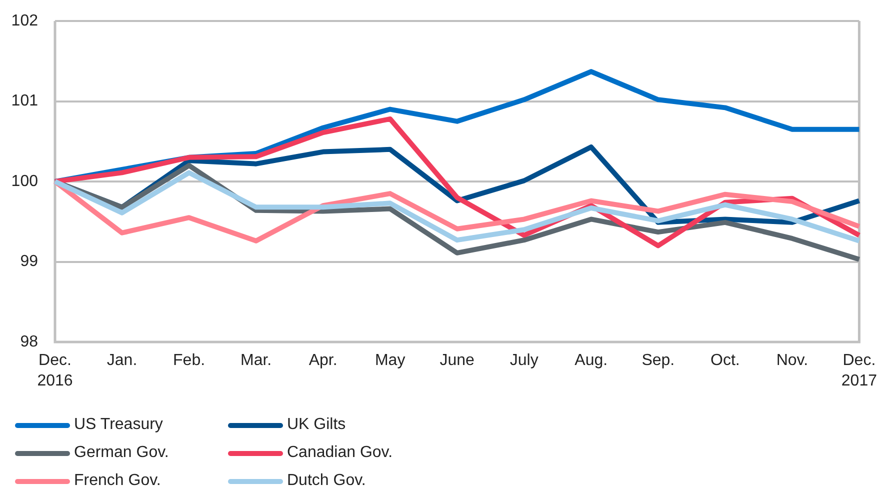  I want to click on x-tick-label: Aug., so click(591, 360).